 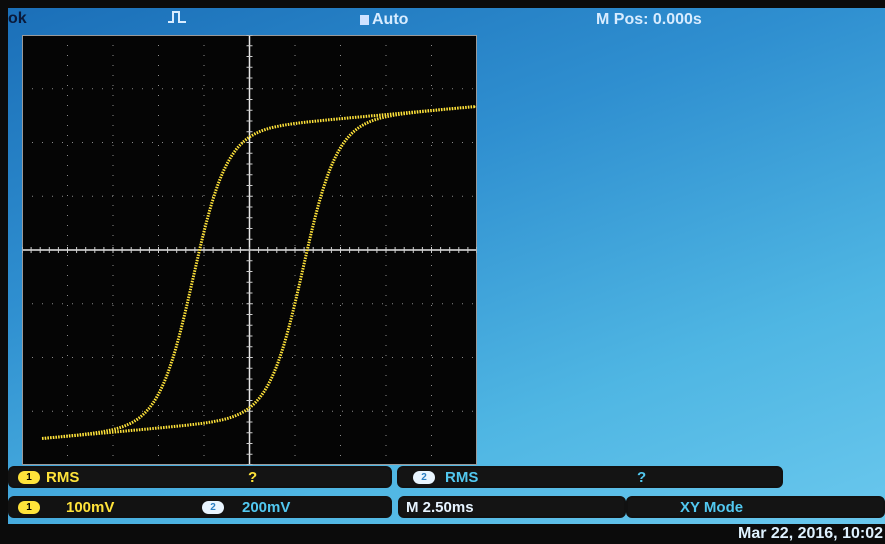 What do you see at coordinates (253, 477) in the screenshot?
I see `ch1-measure-value: ?` at bounding box center [253, 477].